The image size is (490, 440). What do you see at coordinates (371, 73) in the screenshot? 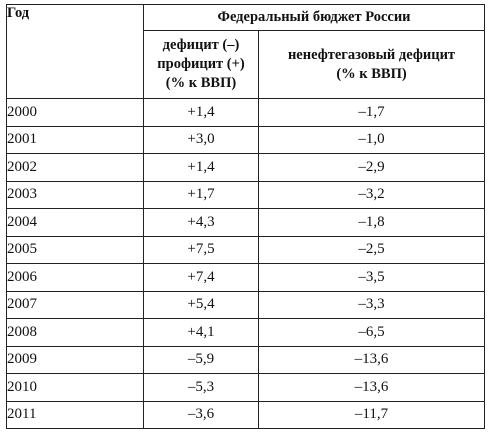
I see `nonoil-header-line: (% к ВВП)` at bounding box center [371, 73].